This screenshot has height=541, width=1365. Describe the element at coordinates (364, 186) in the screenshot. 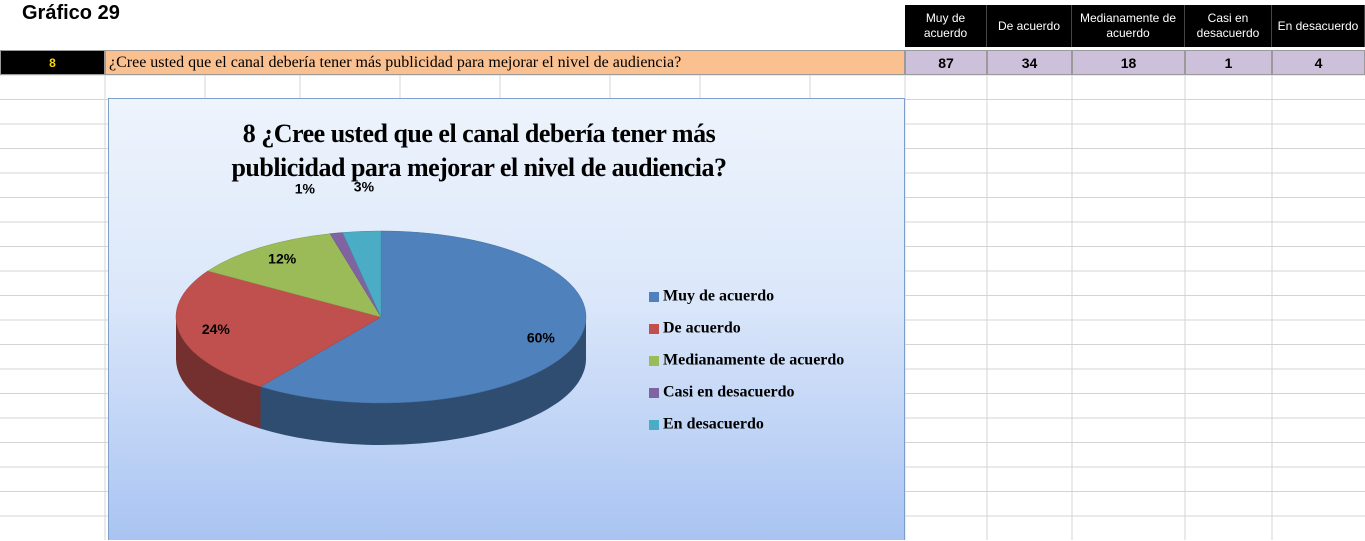

I see `data-label: 3%` at that location.